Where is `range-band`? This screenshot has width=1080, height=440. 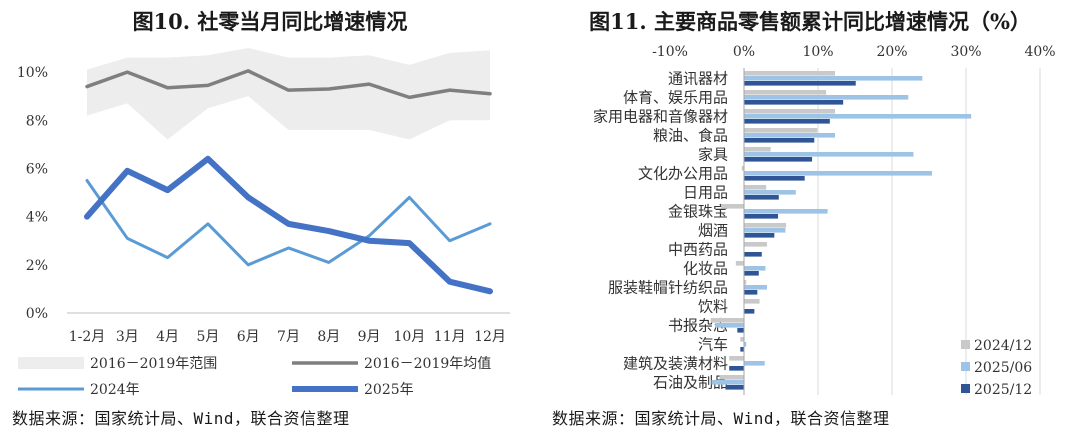 range-band is located at coordinates (288, 94).